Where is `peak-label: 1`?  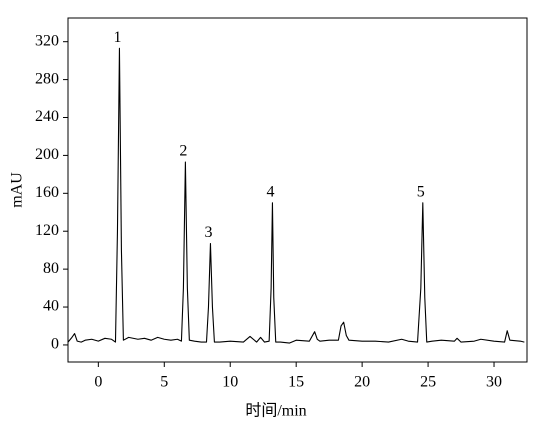
peak-label: 1 is located at coordinates (117, 37).